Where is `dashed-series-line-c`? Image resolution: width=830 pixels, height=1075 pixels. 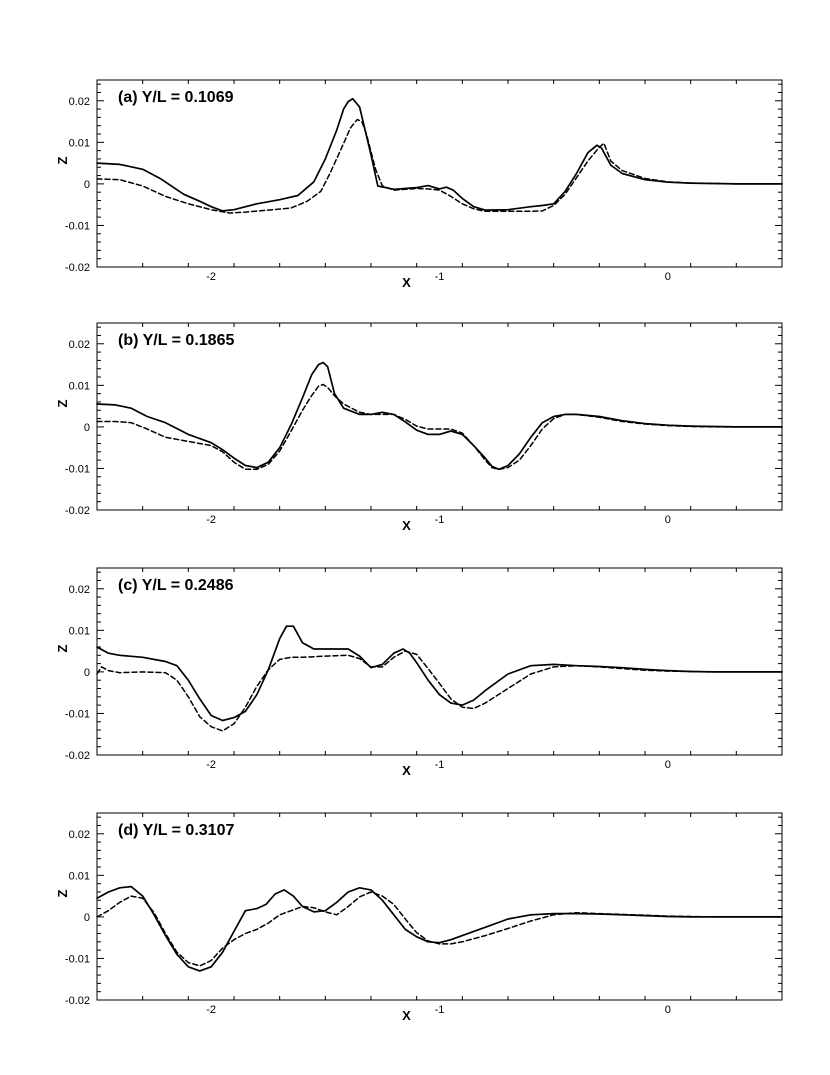
dashed-series-line-c is located at coordinates (439, 691).